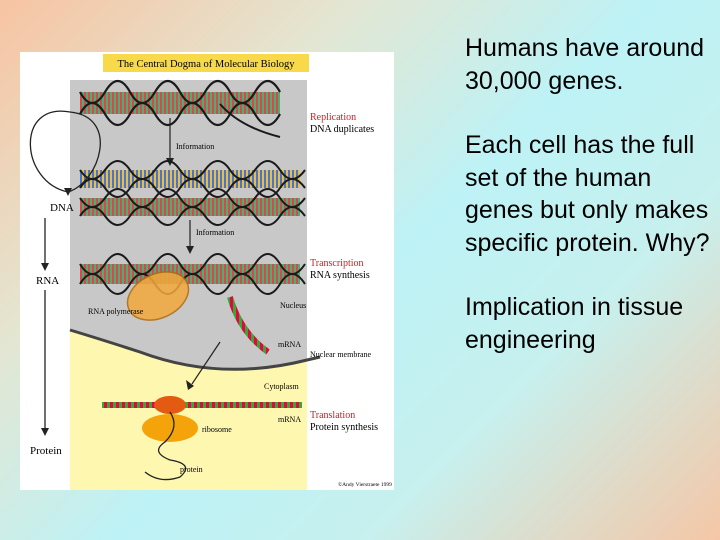  Describe the element at coordinates (365, 484) in the screenshot. I see `figure-credit: ©Andy Vierstraete 1999` at that location.